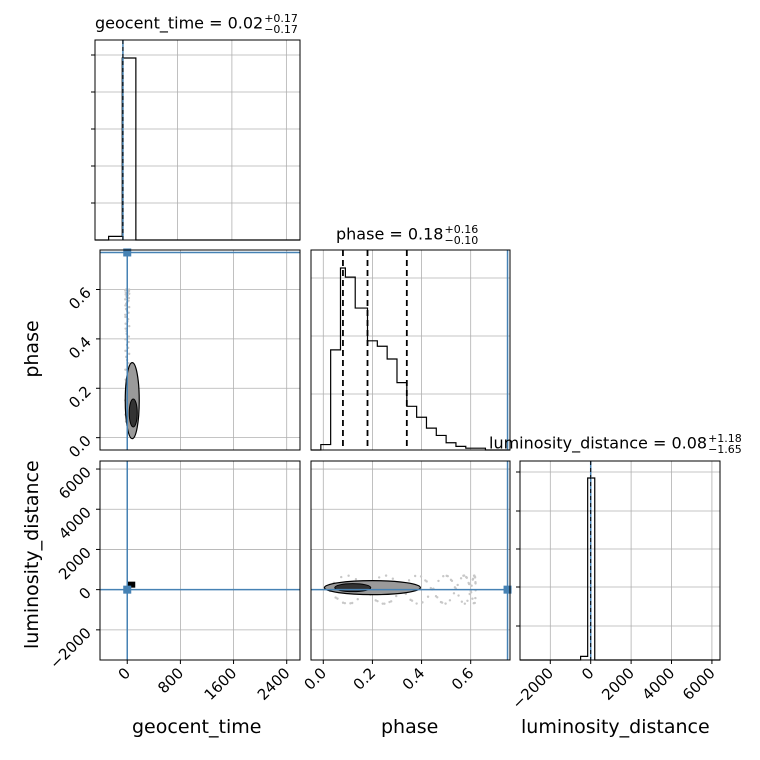 The width and height of the screenshot is (760, 760). I want to click on lumdist-xtick-label-0: −2000, so click(533, 688).